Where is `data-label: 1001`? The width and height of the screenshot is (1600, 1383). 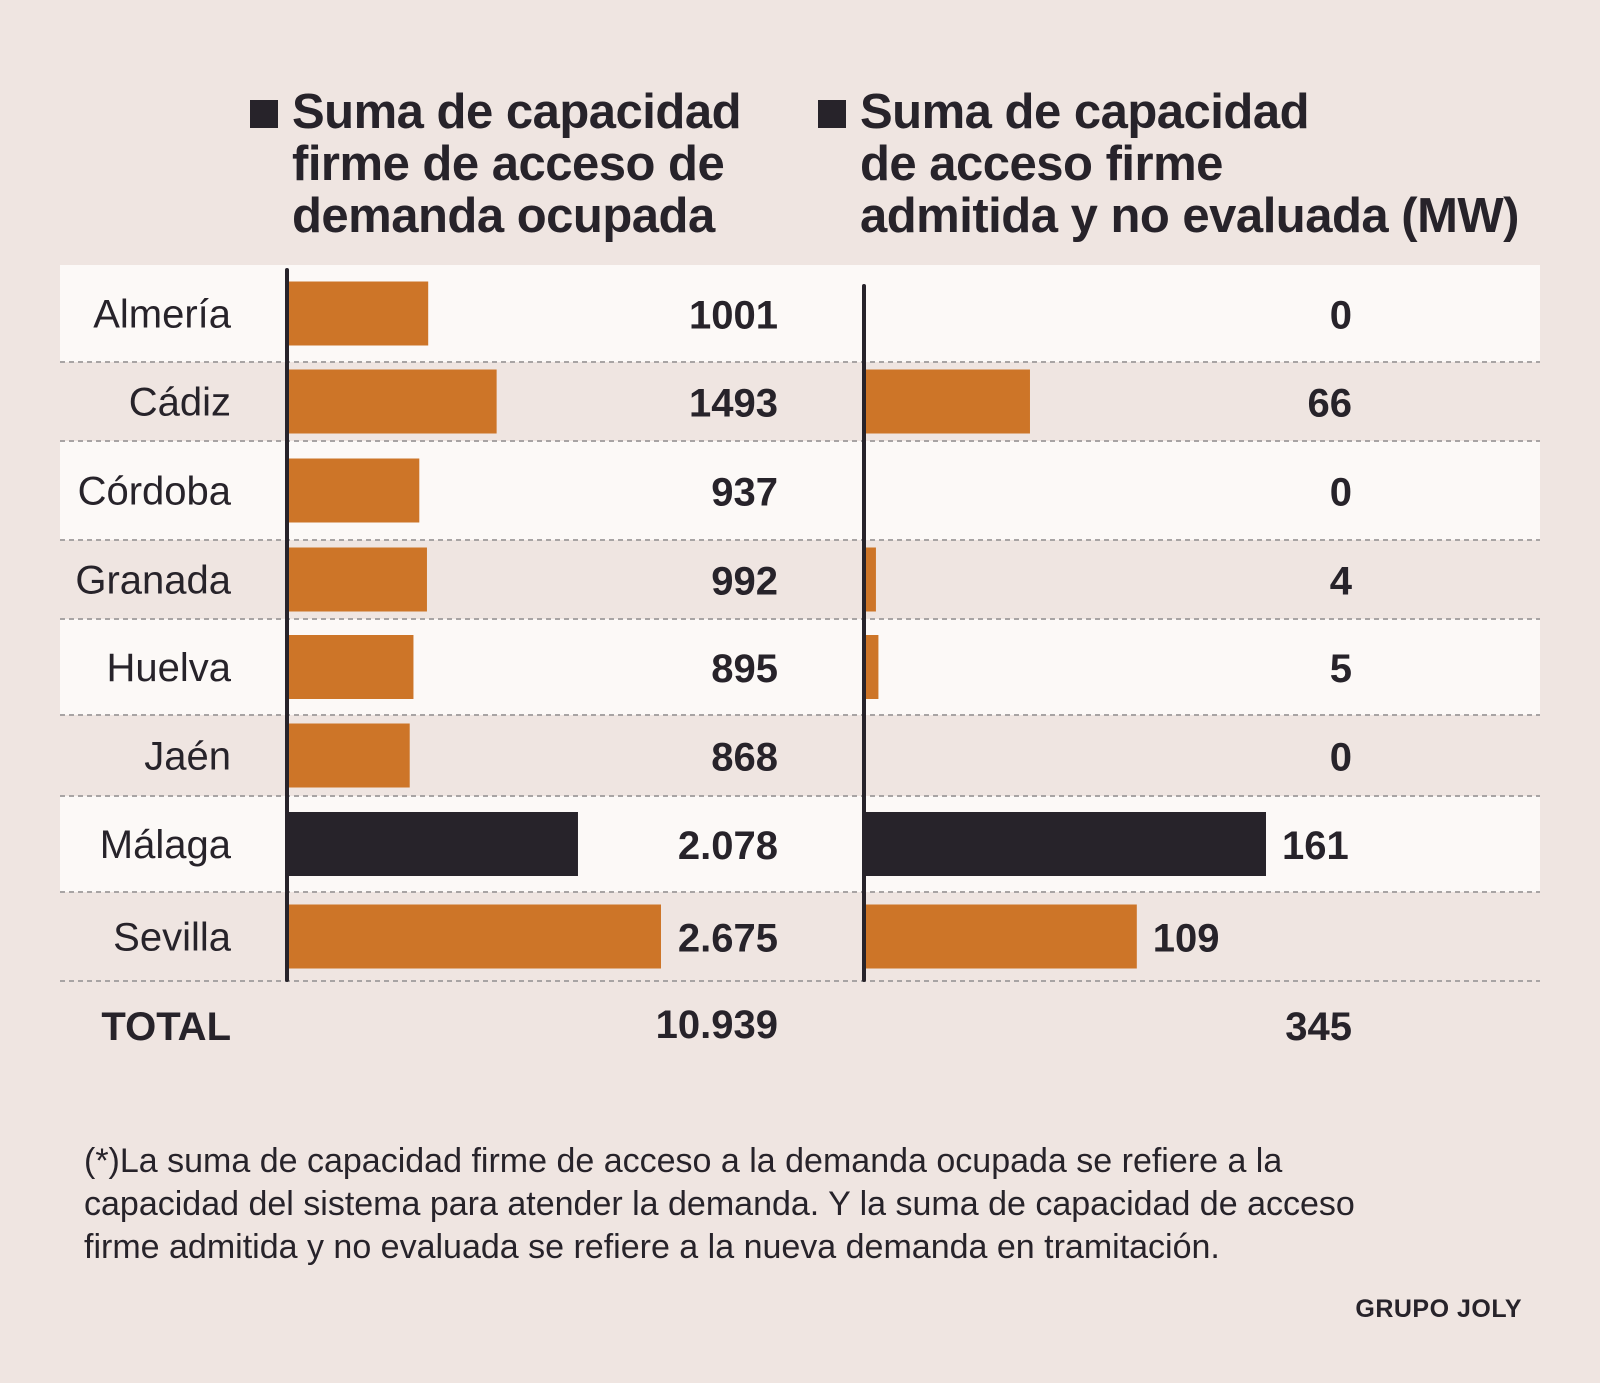
data-label: 1001 is located at coordinates (733, 316).